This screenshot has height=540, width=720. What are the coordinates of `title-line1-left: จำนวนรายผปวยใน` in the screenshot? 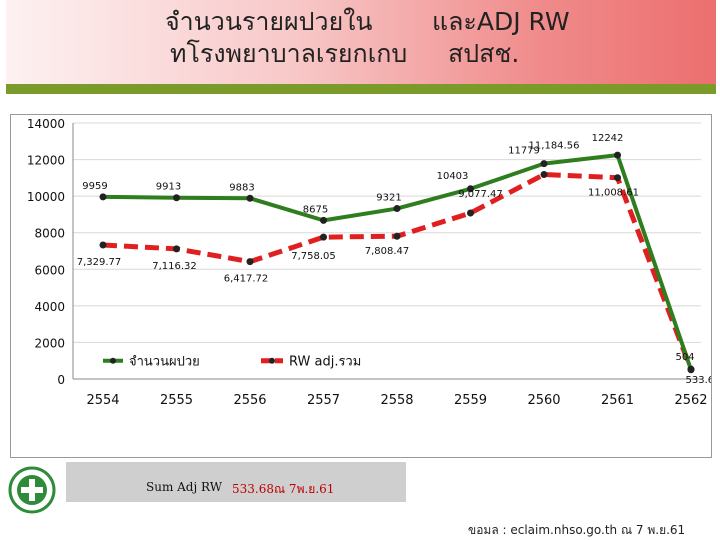 It's located at (269, 21).